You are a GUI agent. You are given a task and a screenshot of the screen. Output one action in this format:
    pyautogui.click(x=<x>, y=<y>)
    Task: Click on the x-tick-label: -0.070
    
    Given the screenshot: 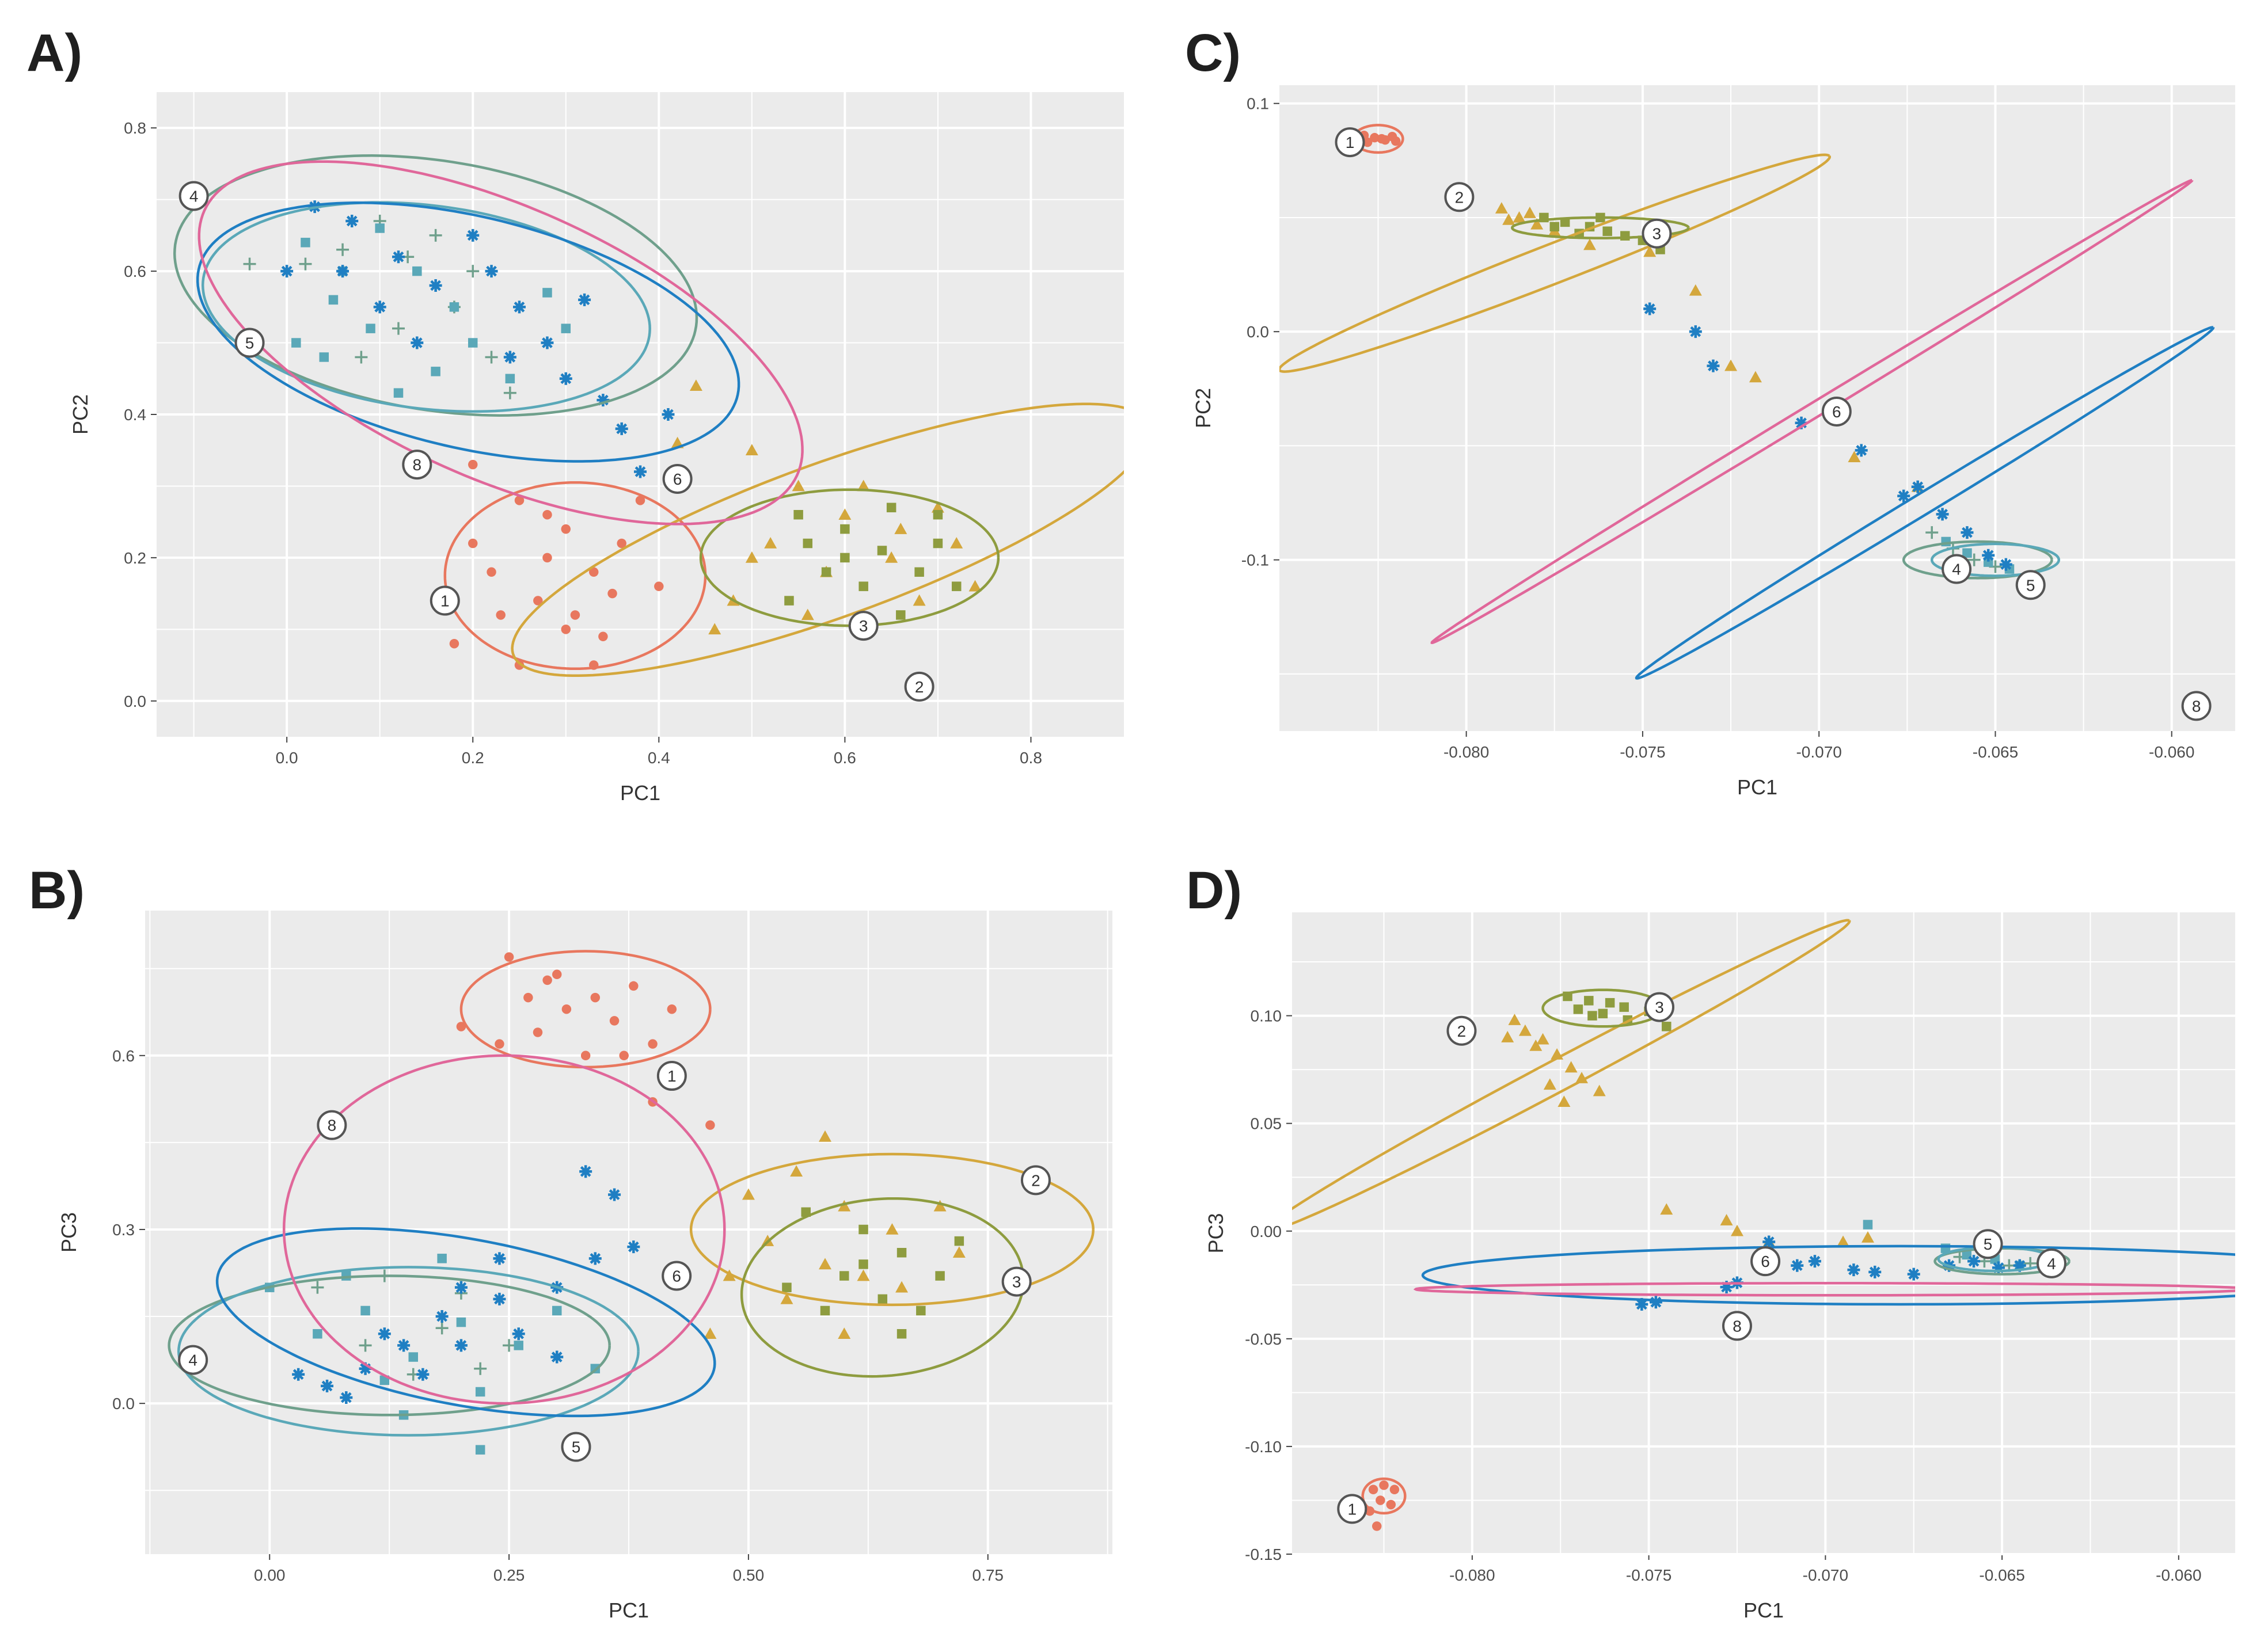 What is the action you would take?
    pyautogui.click(x=1818, y=752)
    